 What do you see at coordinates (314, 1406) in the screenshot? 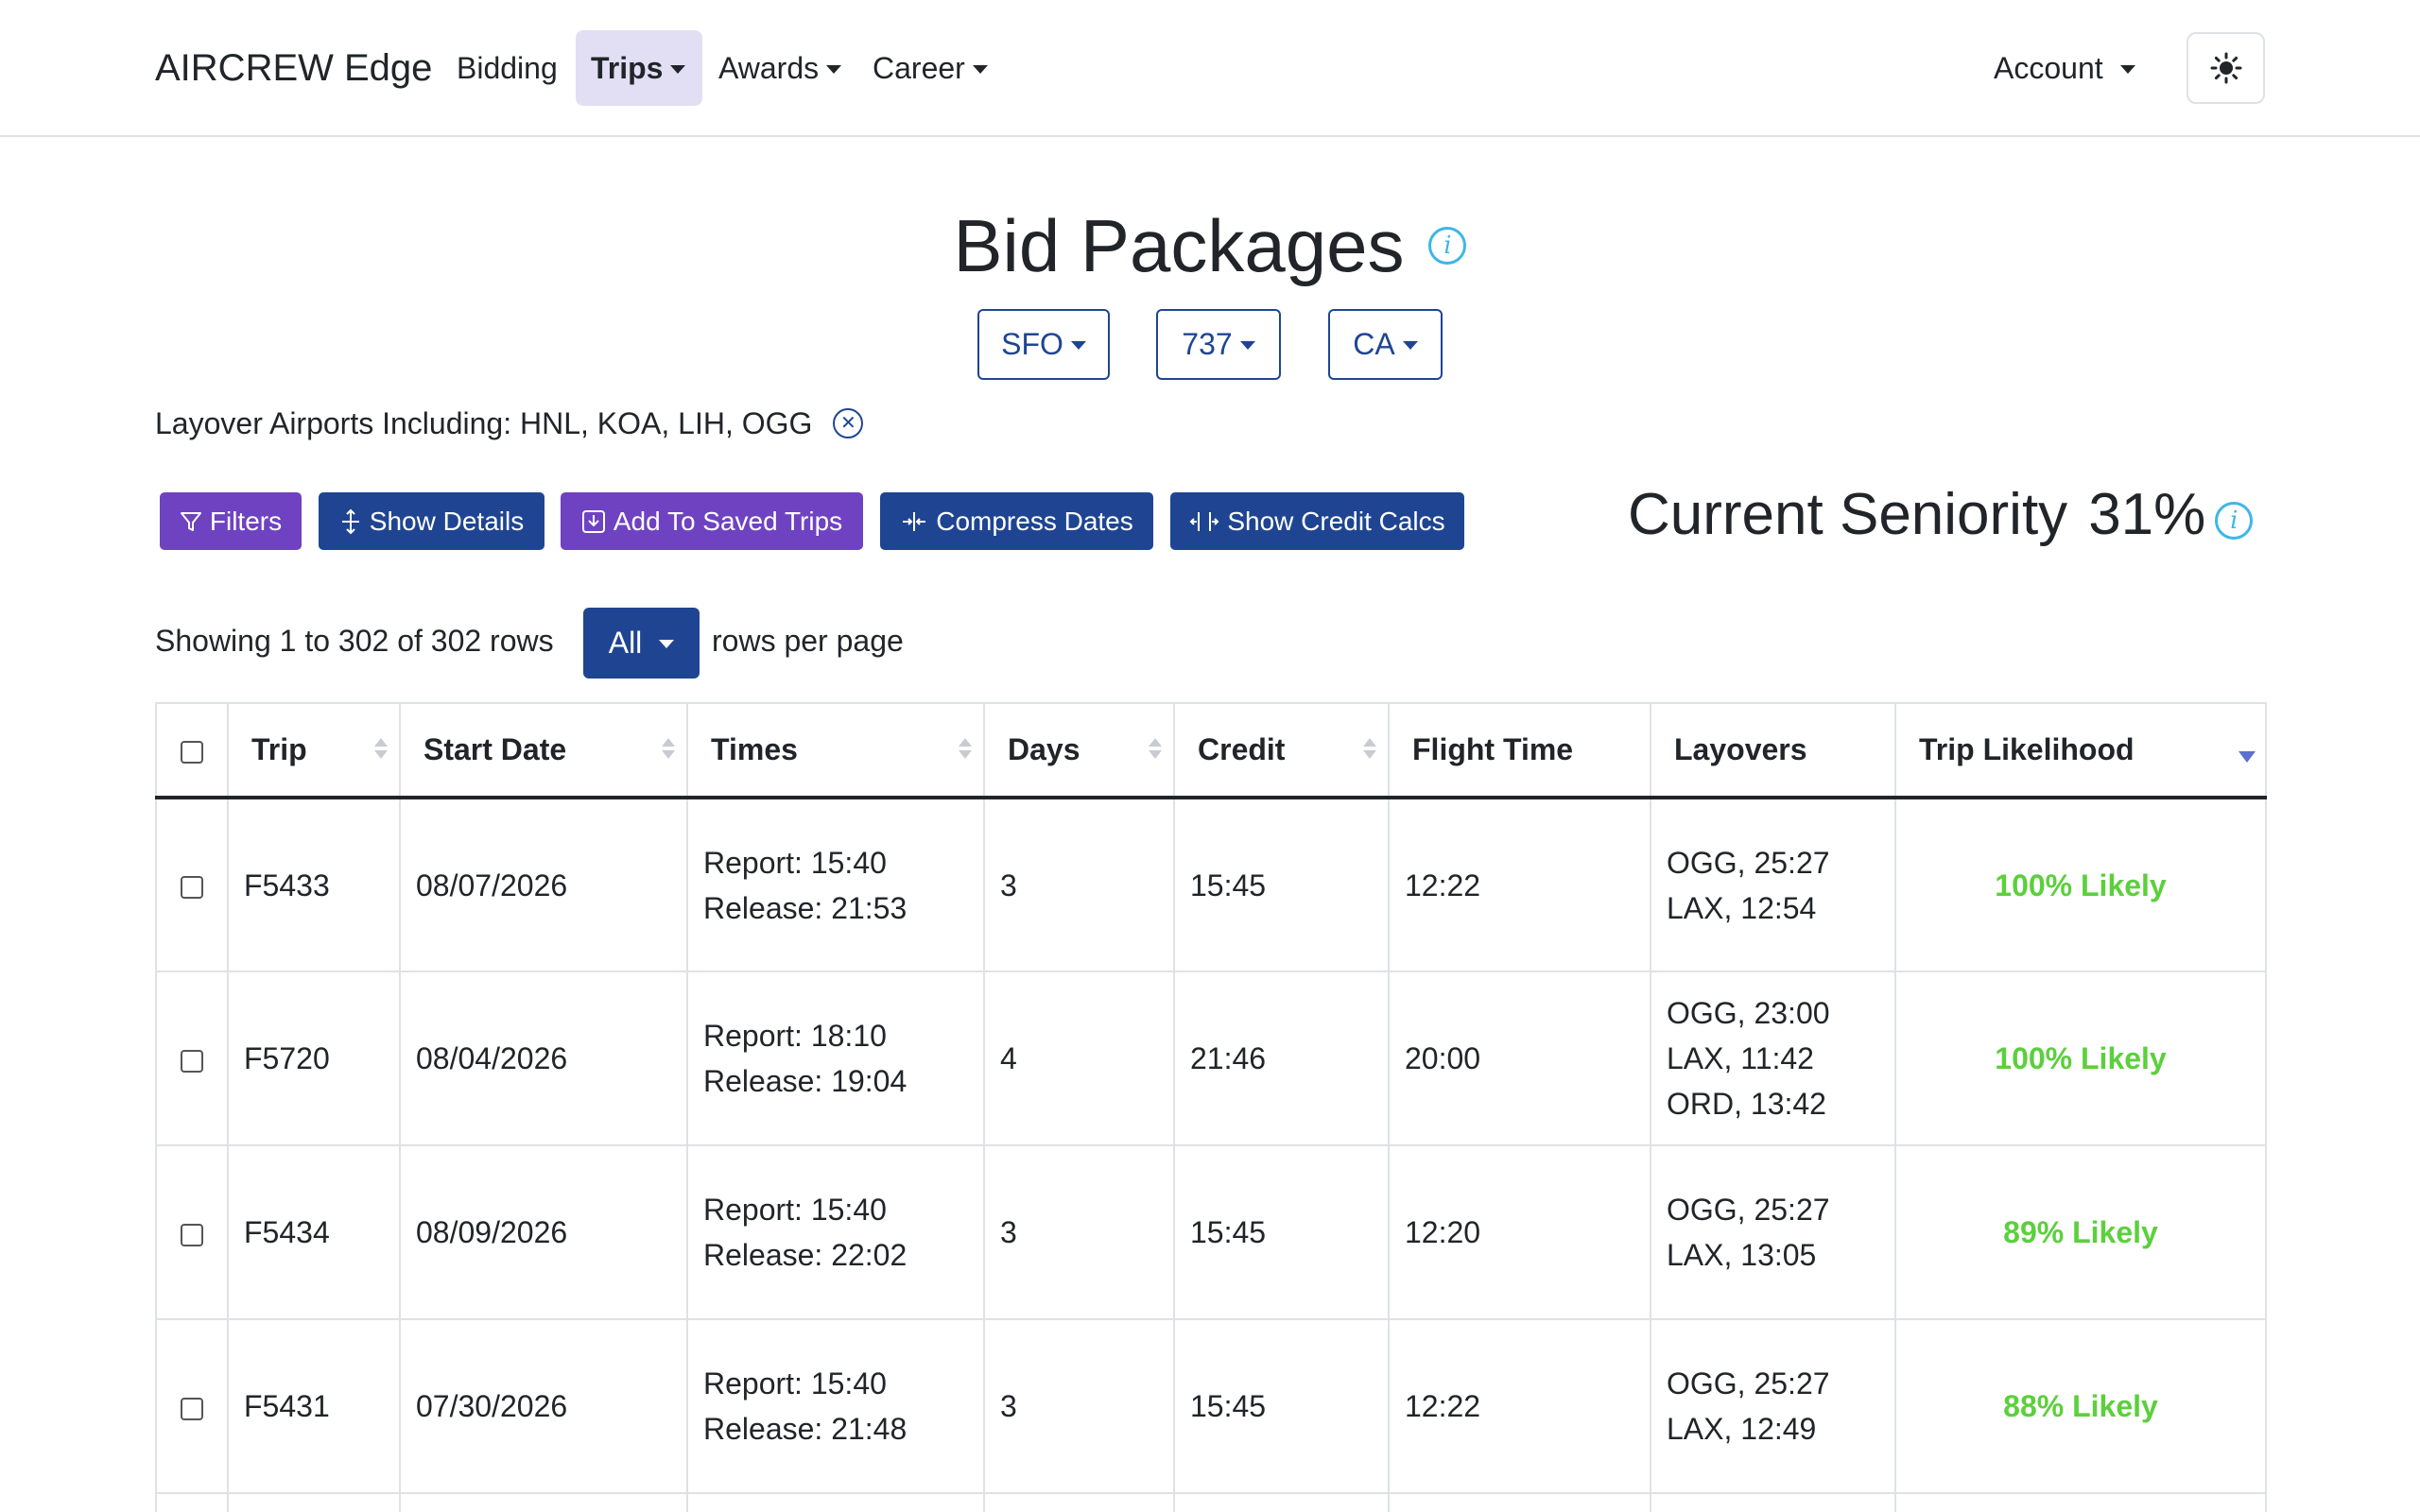
I see `trip-cell: F5431` at bounding box center [314, 1406].